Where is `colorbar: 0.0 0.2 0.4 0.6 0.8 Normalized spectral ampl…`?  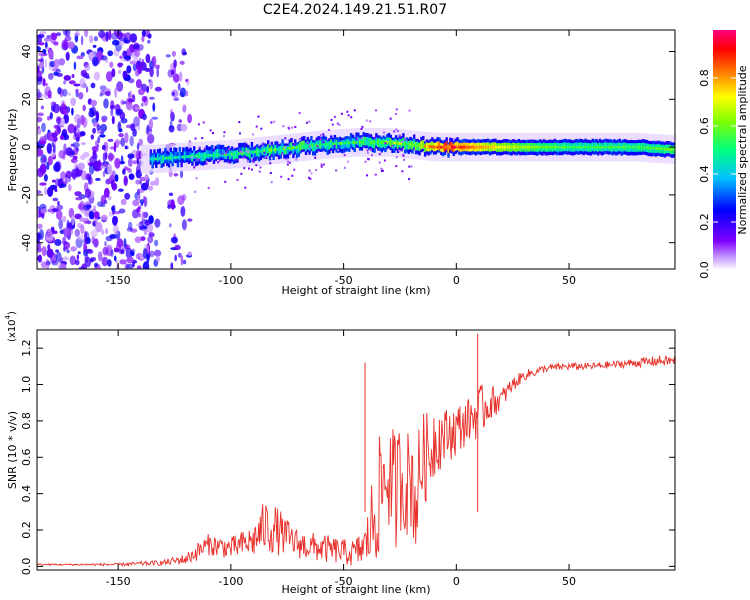
colorbar: 0.0 0.2 0.4 0.6 0.8 Normalized spectral ampl… is located at coordinates (723, 154).